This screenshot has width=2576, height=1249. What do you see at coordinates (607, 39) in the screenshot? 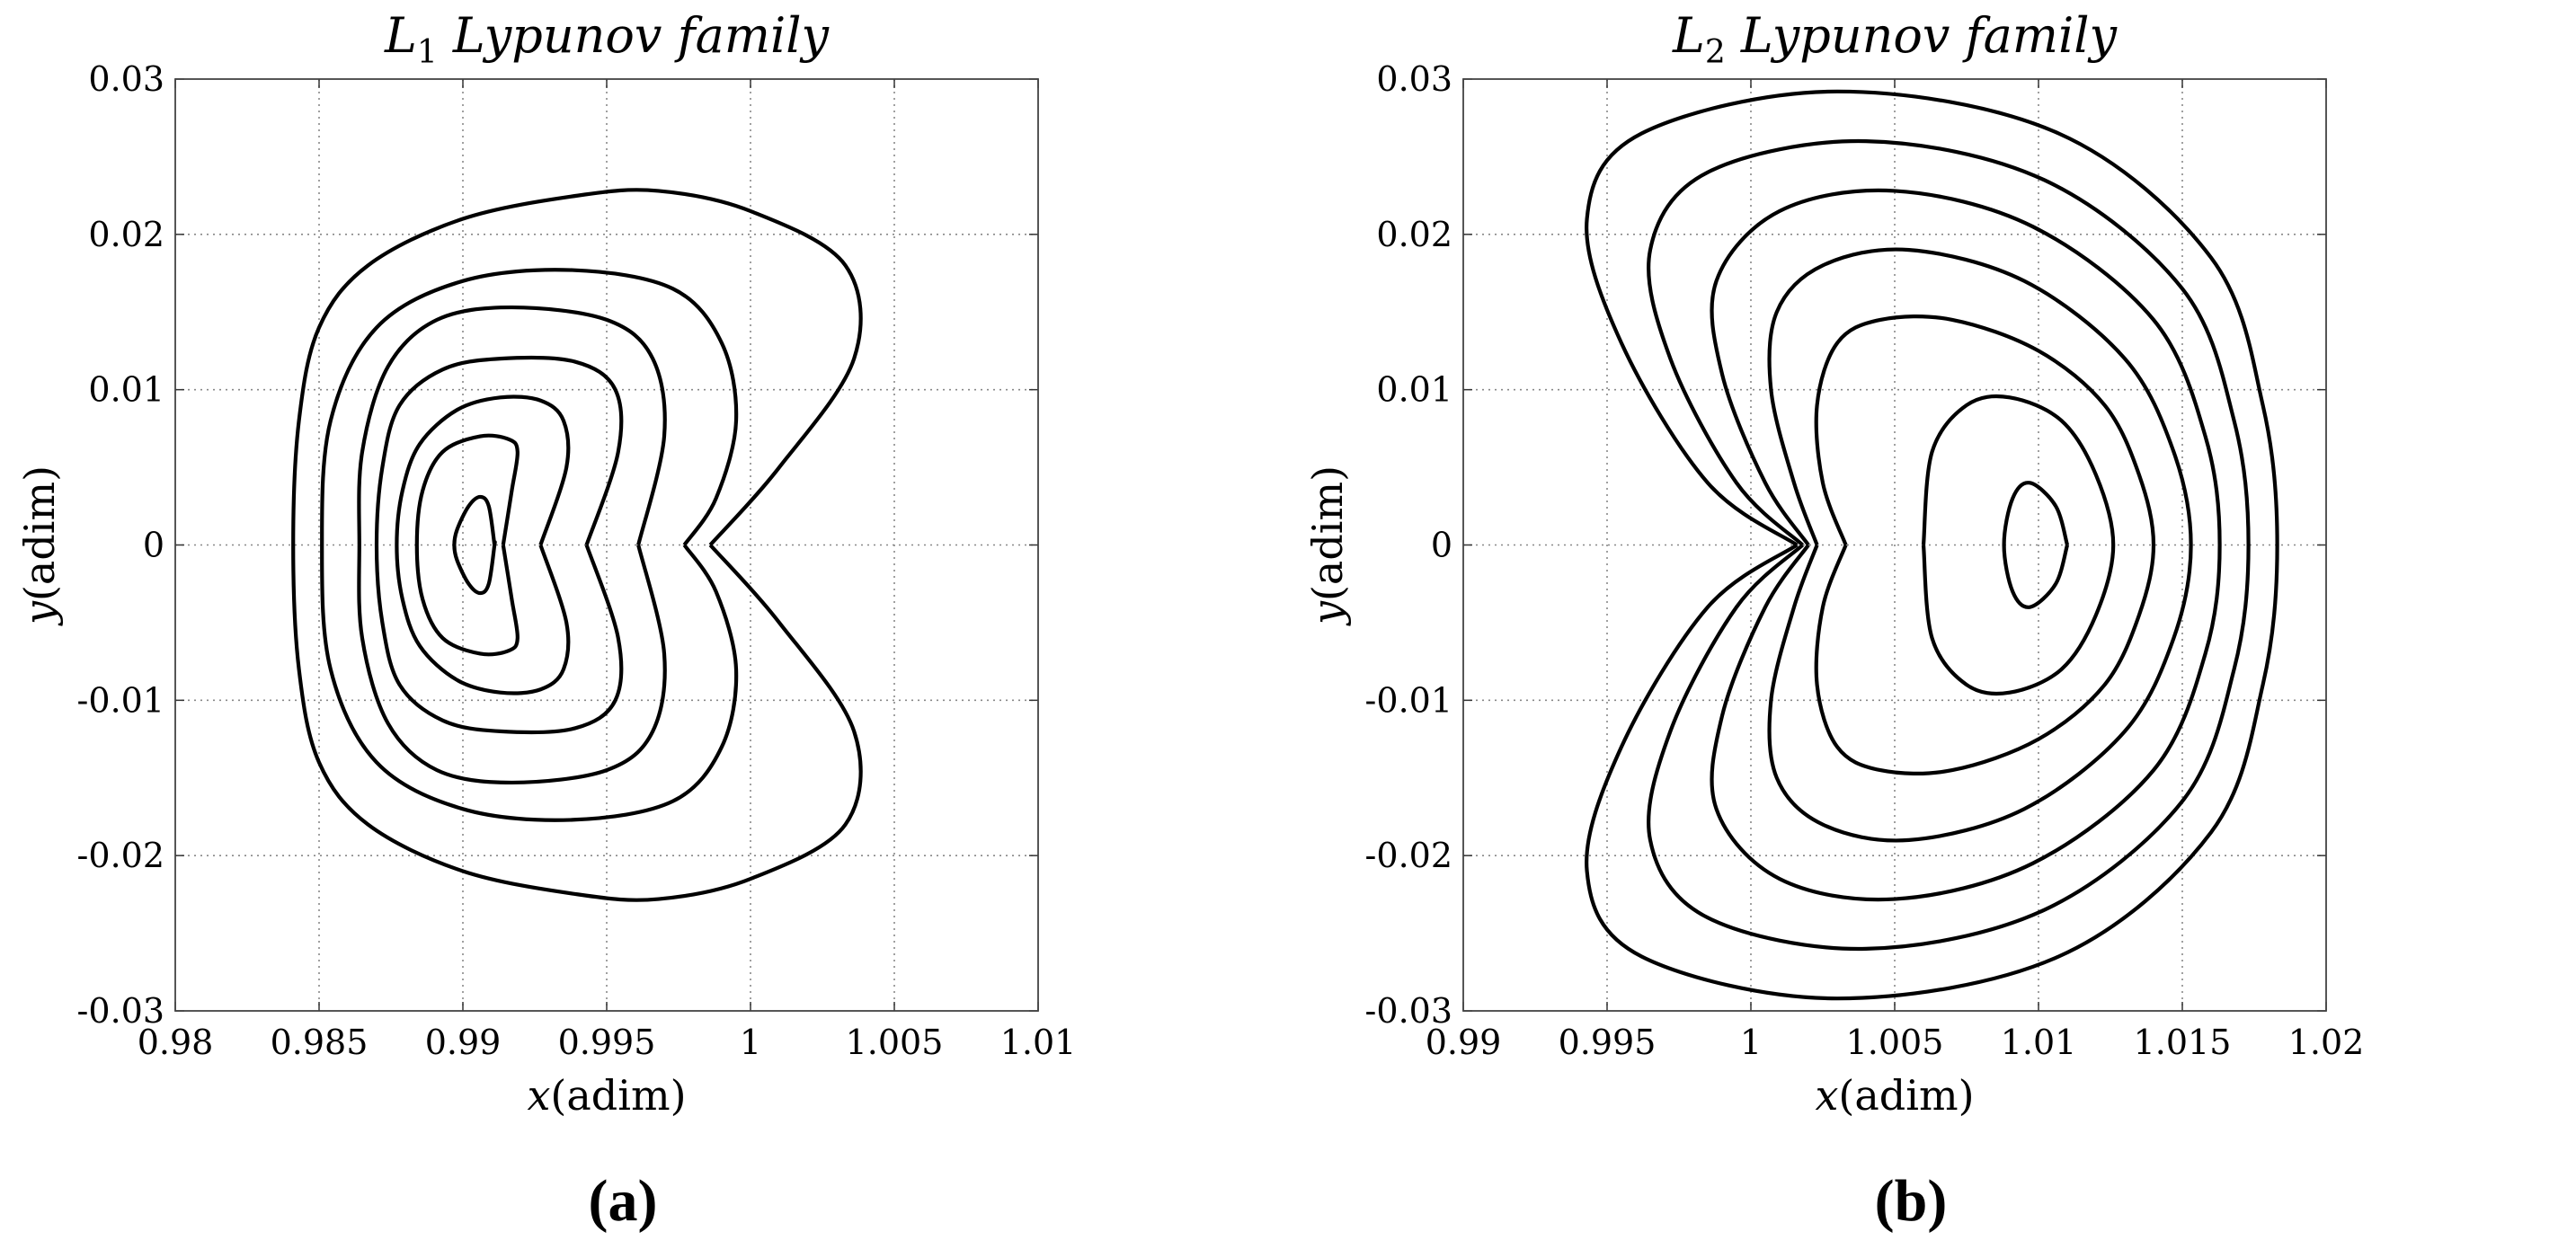
I see `chart-title: L1 Lypunov family` at bounding box center [607, 39].